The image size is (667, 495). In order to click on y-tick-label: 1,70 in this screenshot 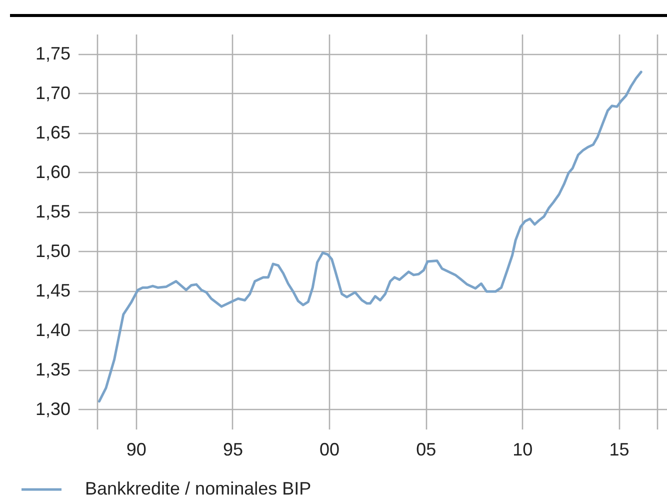, I will do `click(52, 92)`.